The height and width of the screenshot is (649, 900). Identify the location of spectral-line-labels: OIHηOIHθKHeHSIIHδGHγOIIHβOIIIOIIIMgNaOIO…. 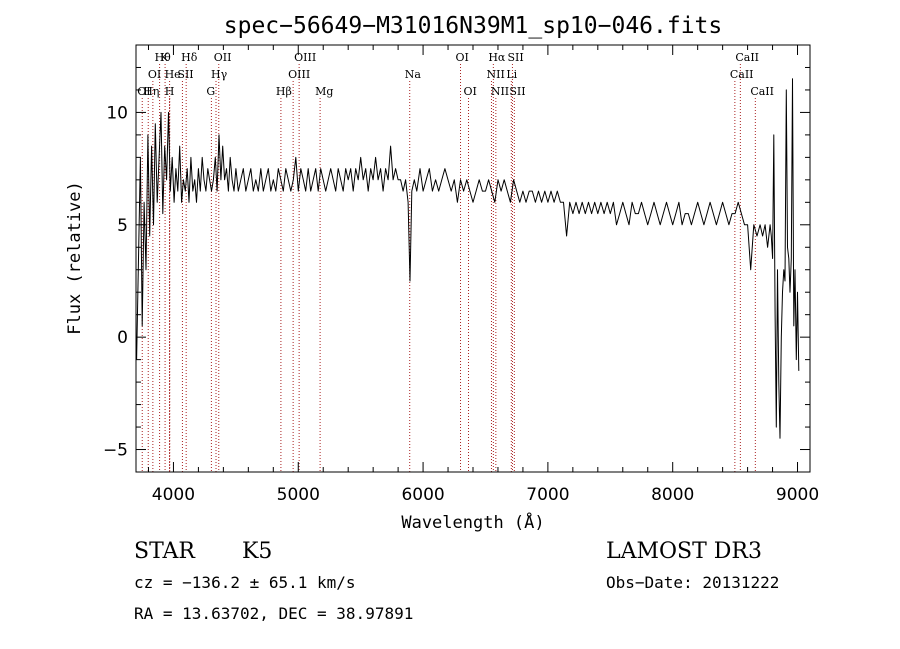
(455, 74).